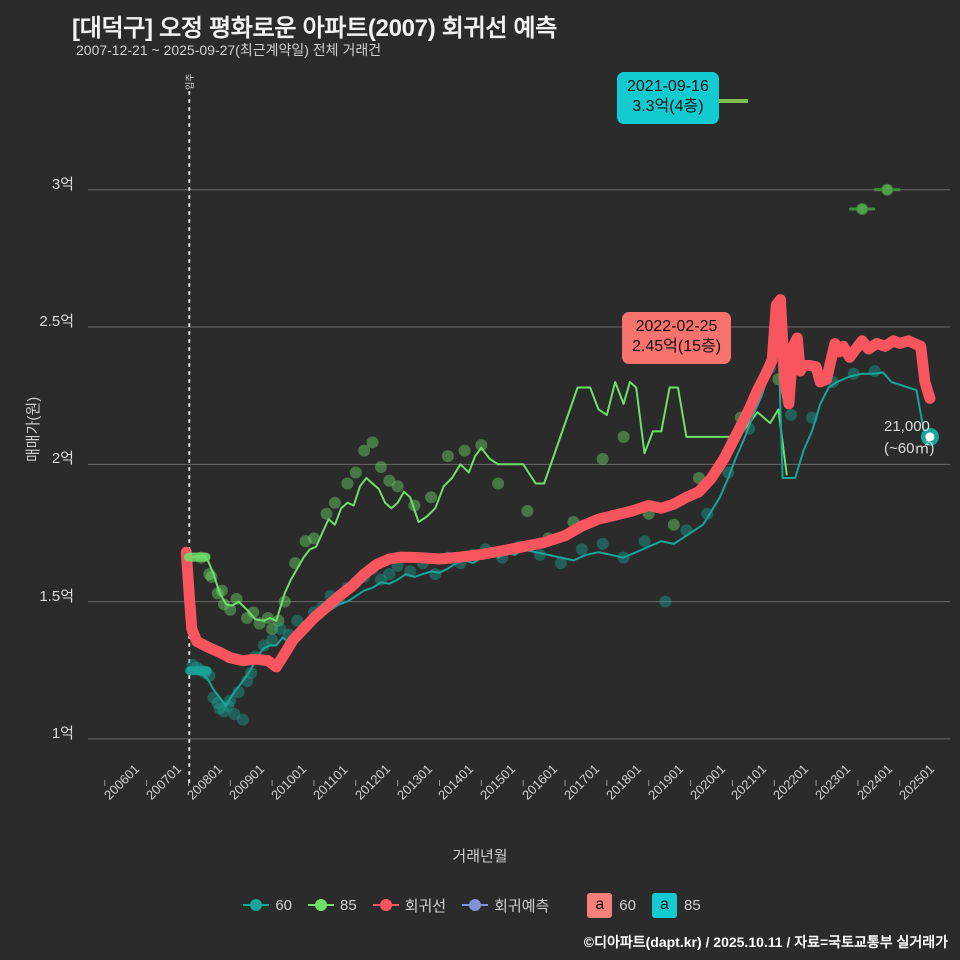 The height and width of the screenshot is (960, 960). I want to click on callout-regression-peak: 2022-02-25 2.45억(15층), so click(677, 338).